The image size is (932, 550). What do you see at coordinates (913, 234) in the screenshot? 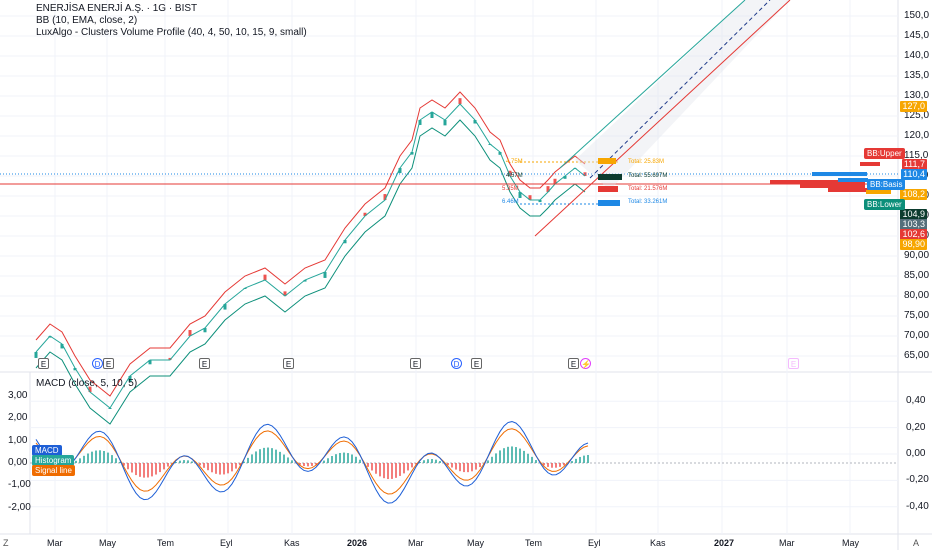
I see `price-tag-102-6: 102,6` at bounding box center [913, 234].